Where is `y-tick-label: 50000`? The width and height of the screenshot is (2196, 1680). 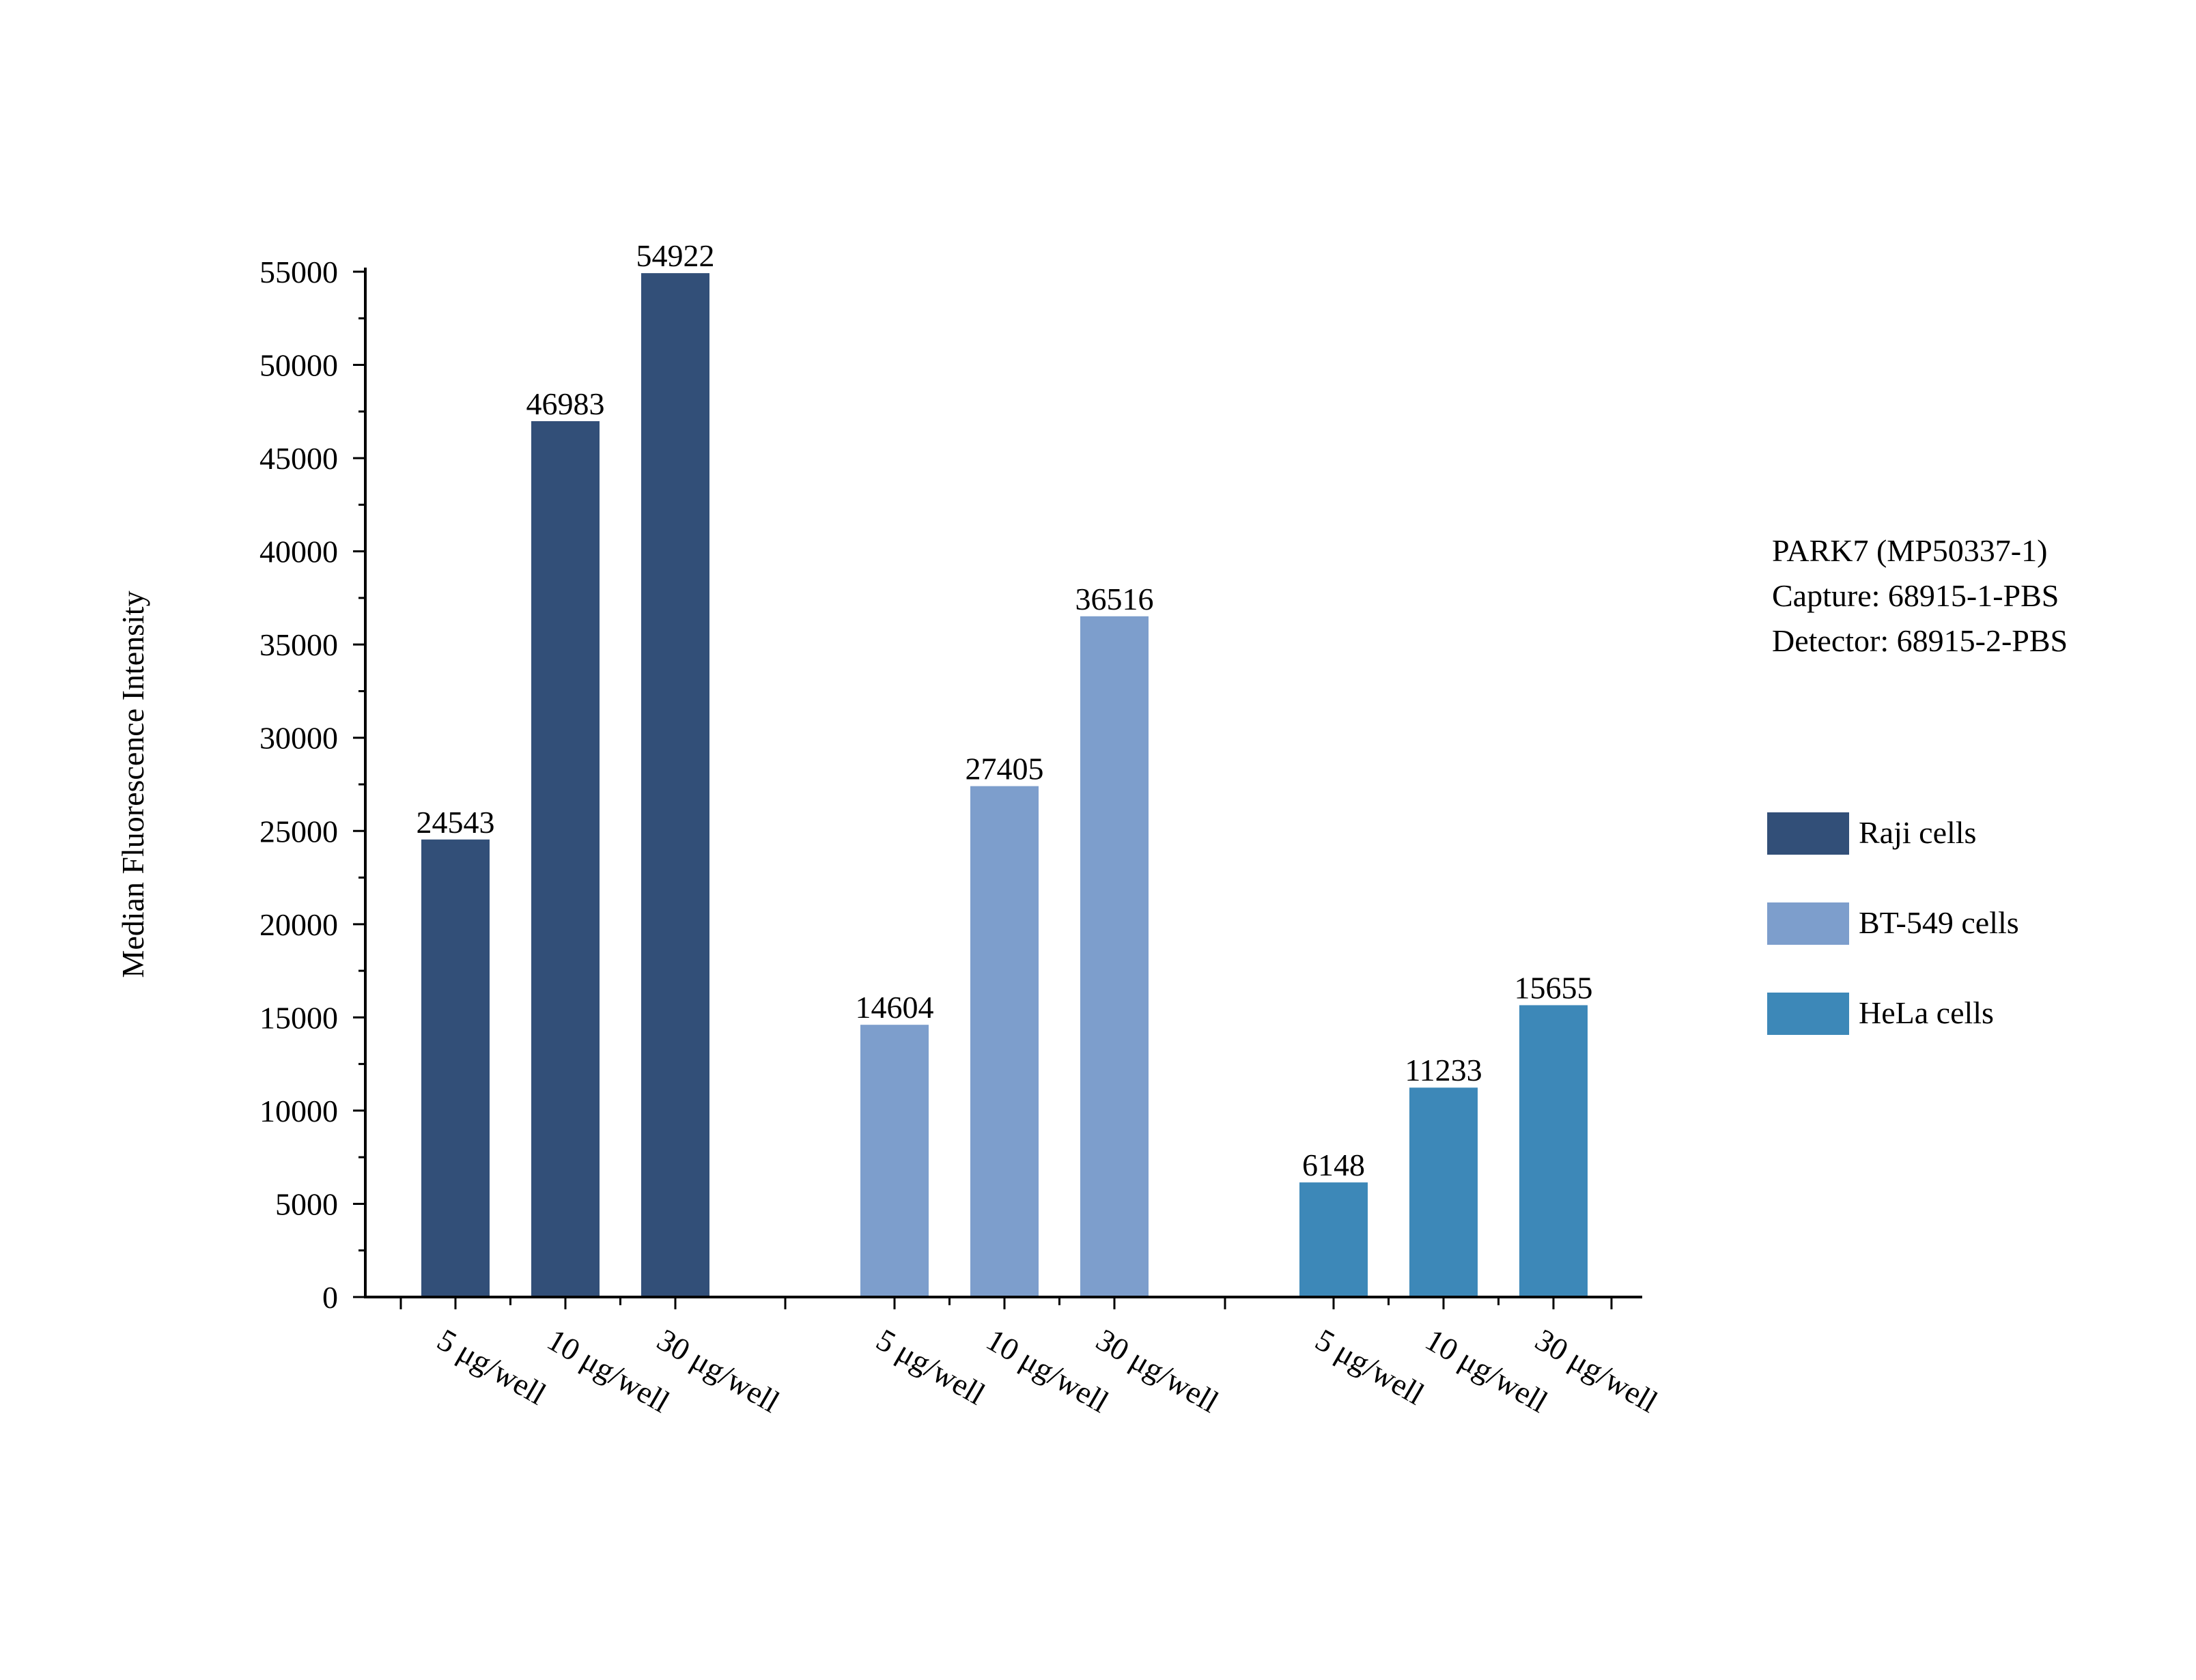
y-tick-label: 50000 is located at coordinates (298, 365).